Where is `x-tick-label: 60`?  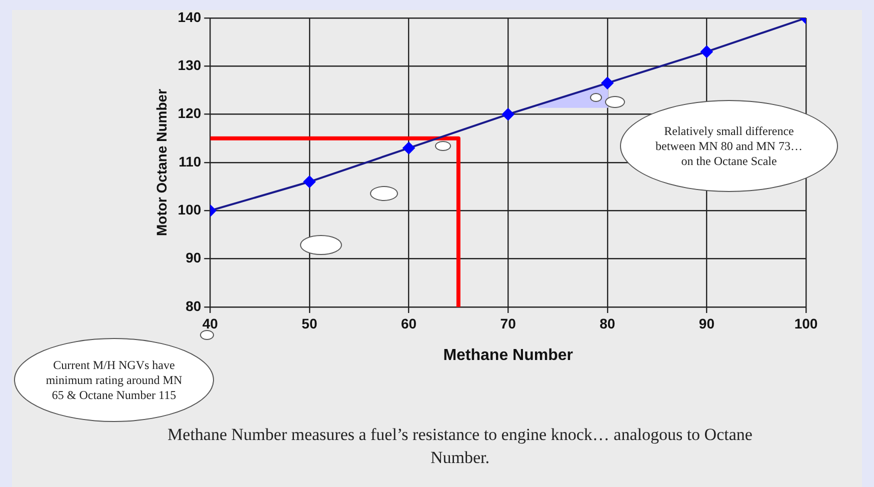
x-tick-label: 60 is located at coordinates (408, 323).